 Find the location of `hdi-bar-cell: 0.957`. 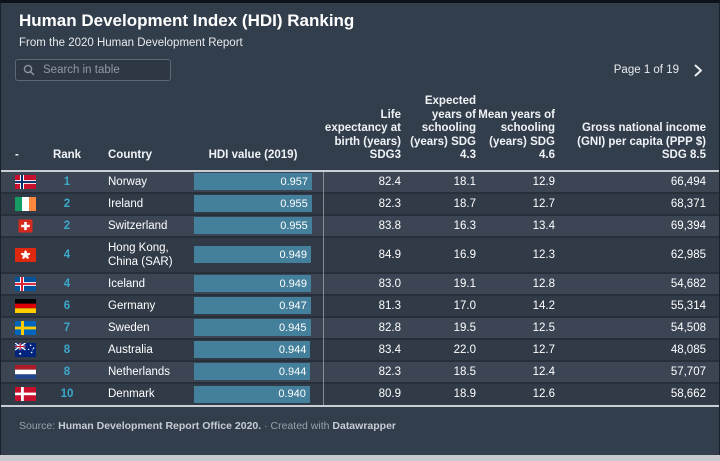

hdi-bar-cell: 0.957 is located at coordinates (253, 181).